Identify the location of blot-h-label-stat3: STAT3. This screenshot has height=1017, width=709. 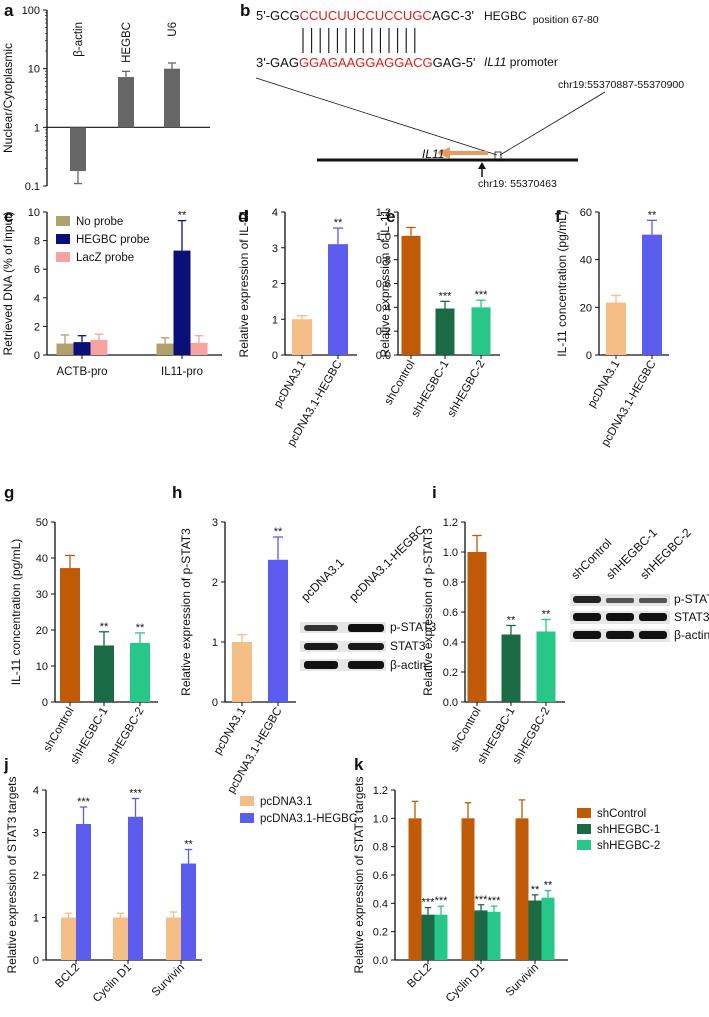
(408, 646).